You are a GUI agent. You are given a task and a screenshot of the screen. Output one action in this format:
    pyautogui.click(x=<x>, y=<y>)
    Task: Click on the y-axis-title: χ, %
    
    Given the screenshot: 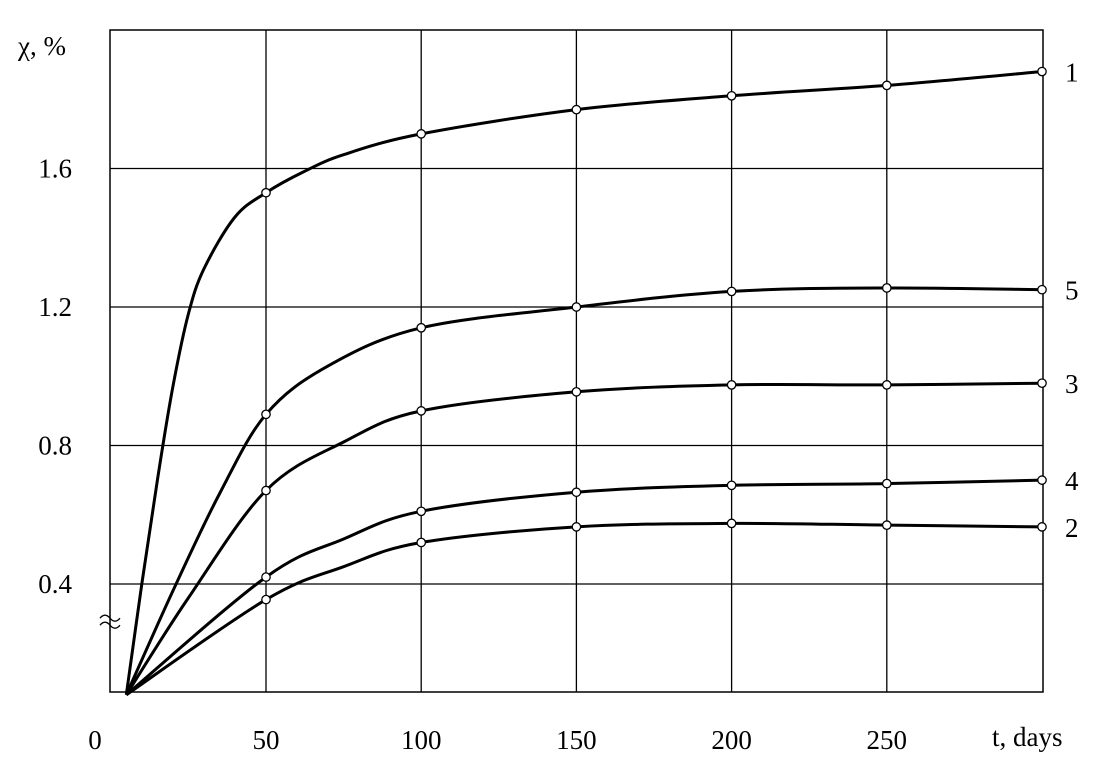 What is the action you would take?
    pyautogui.click(x=41, y=46)
    